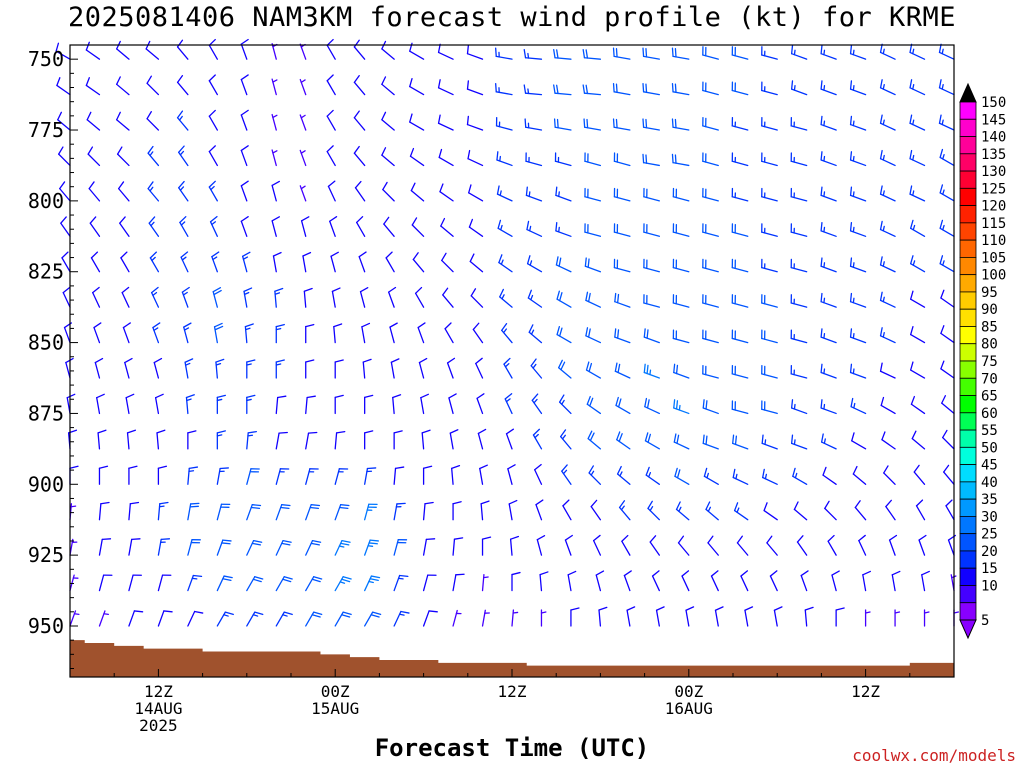  I want to click on colorbar-label: 25, so click(989, 535).